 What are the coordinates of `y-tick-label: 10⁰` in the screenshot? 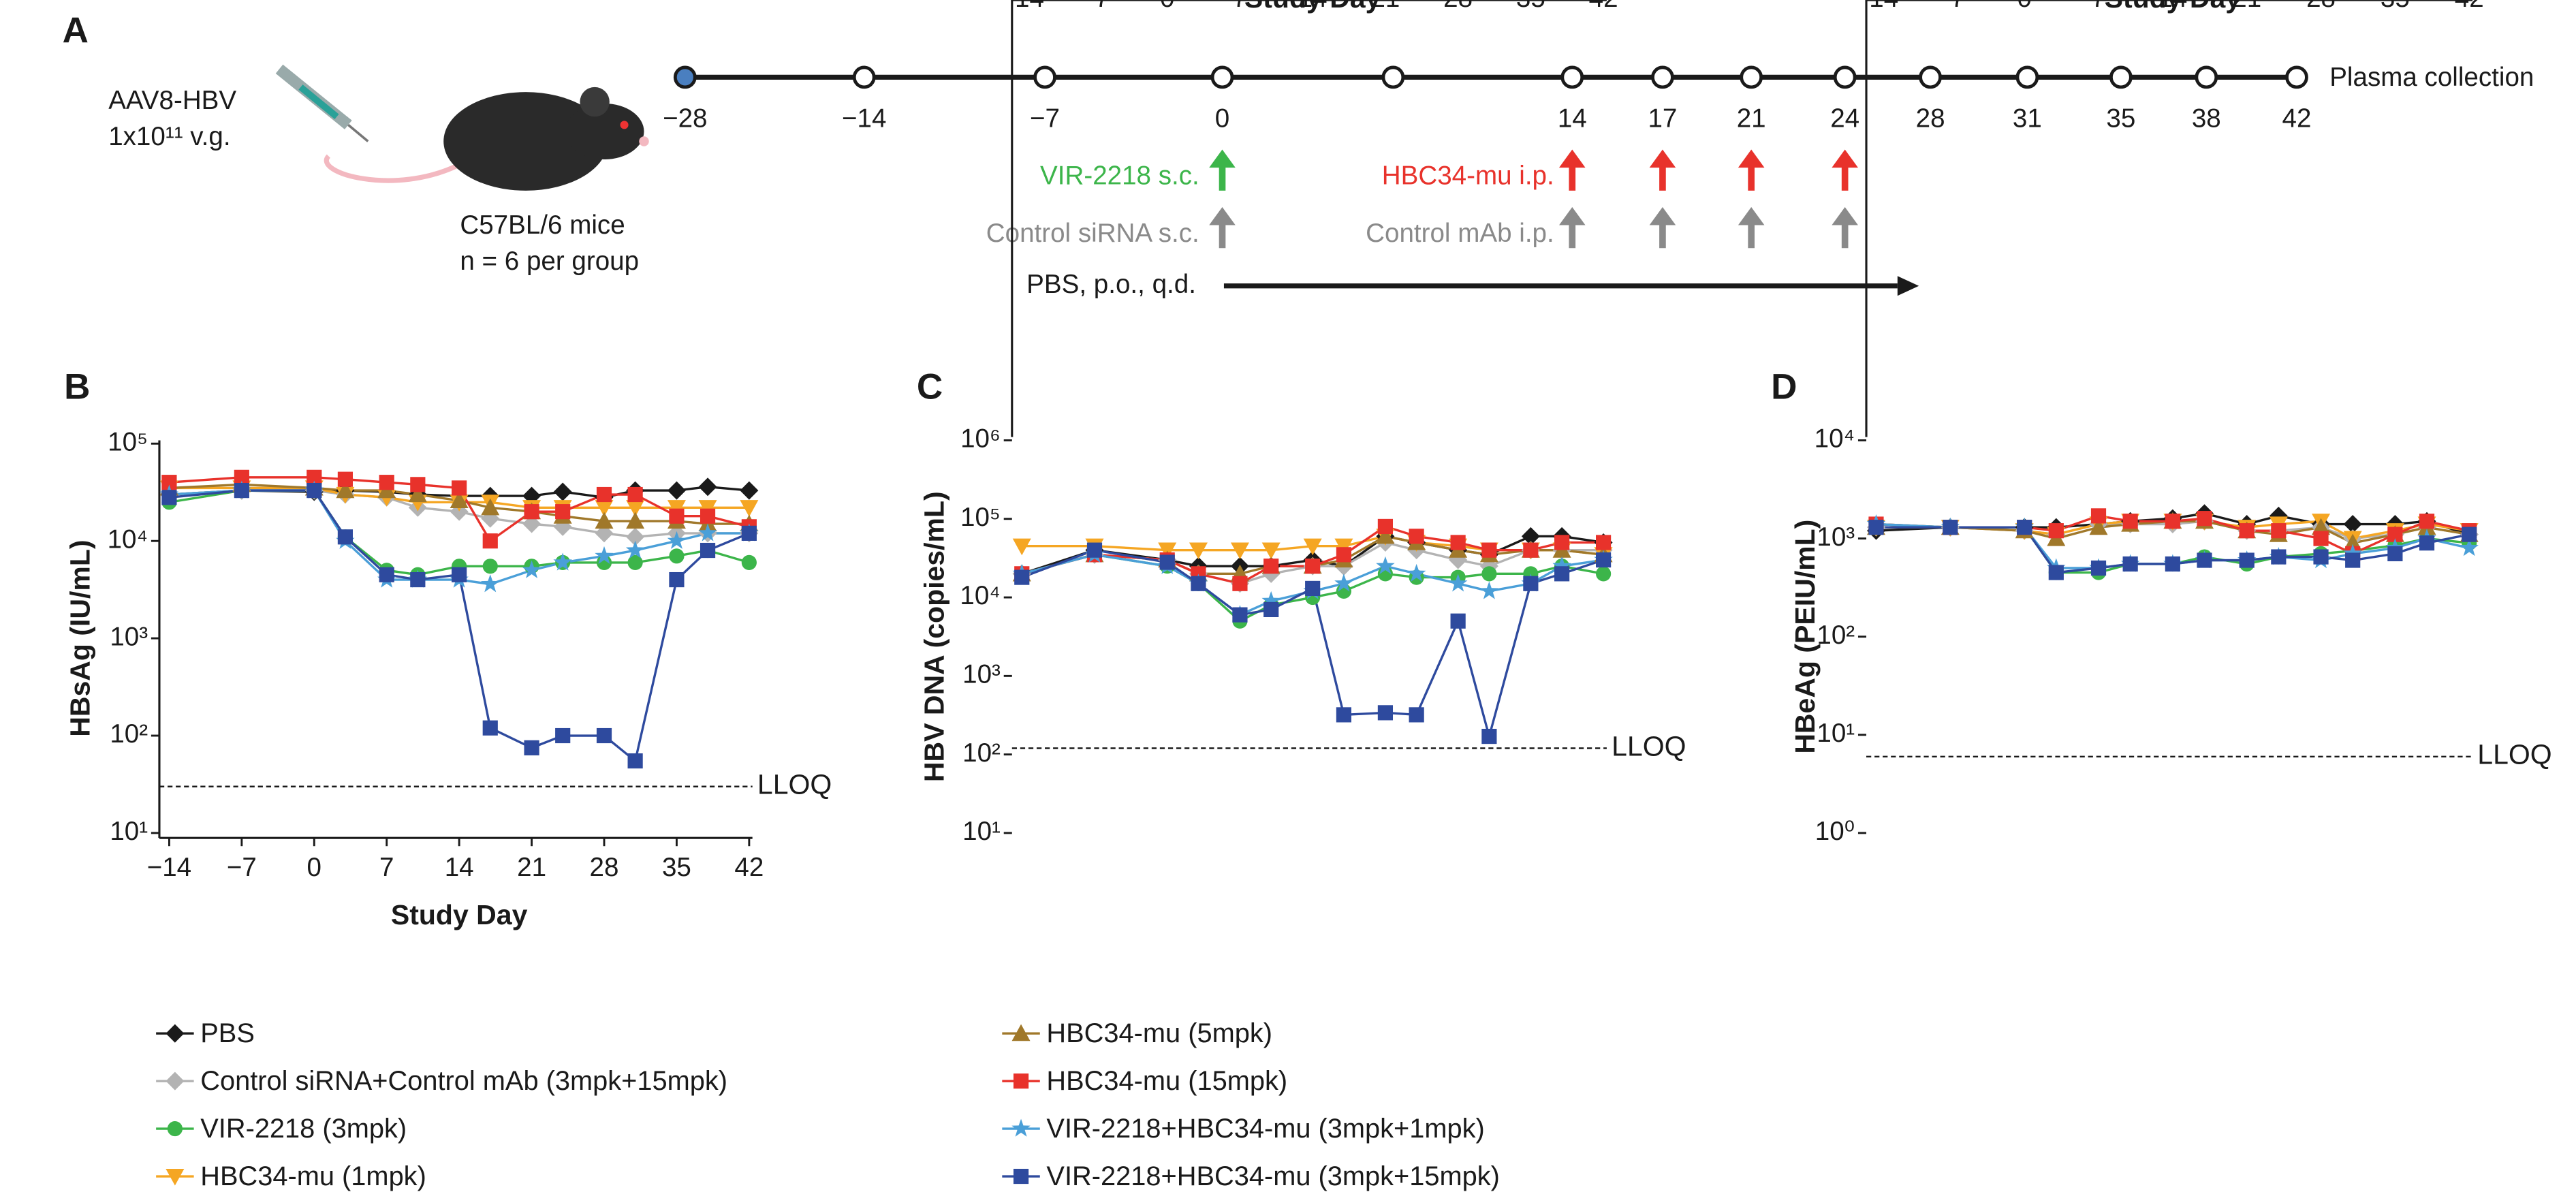 It's located at (1835, 831).